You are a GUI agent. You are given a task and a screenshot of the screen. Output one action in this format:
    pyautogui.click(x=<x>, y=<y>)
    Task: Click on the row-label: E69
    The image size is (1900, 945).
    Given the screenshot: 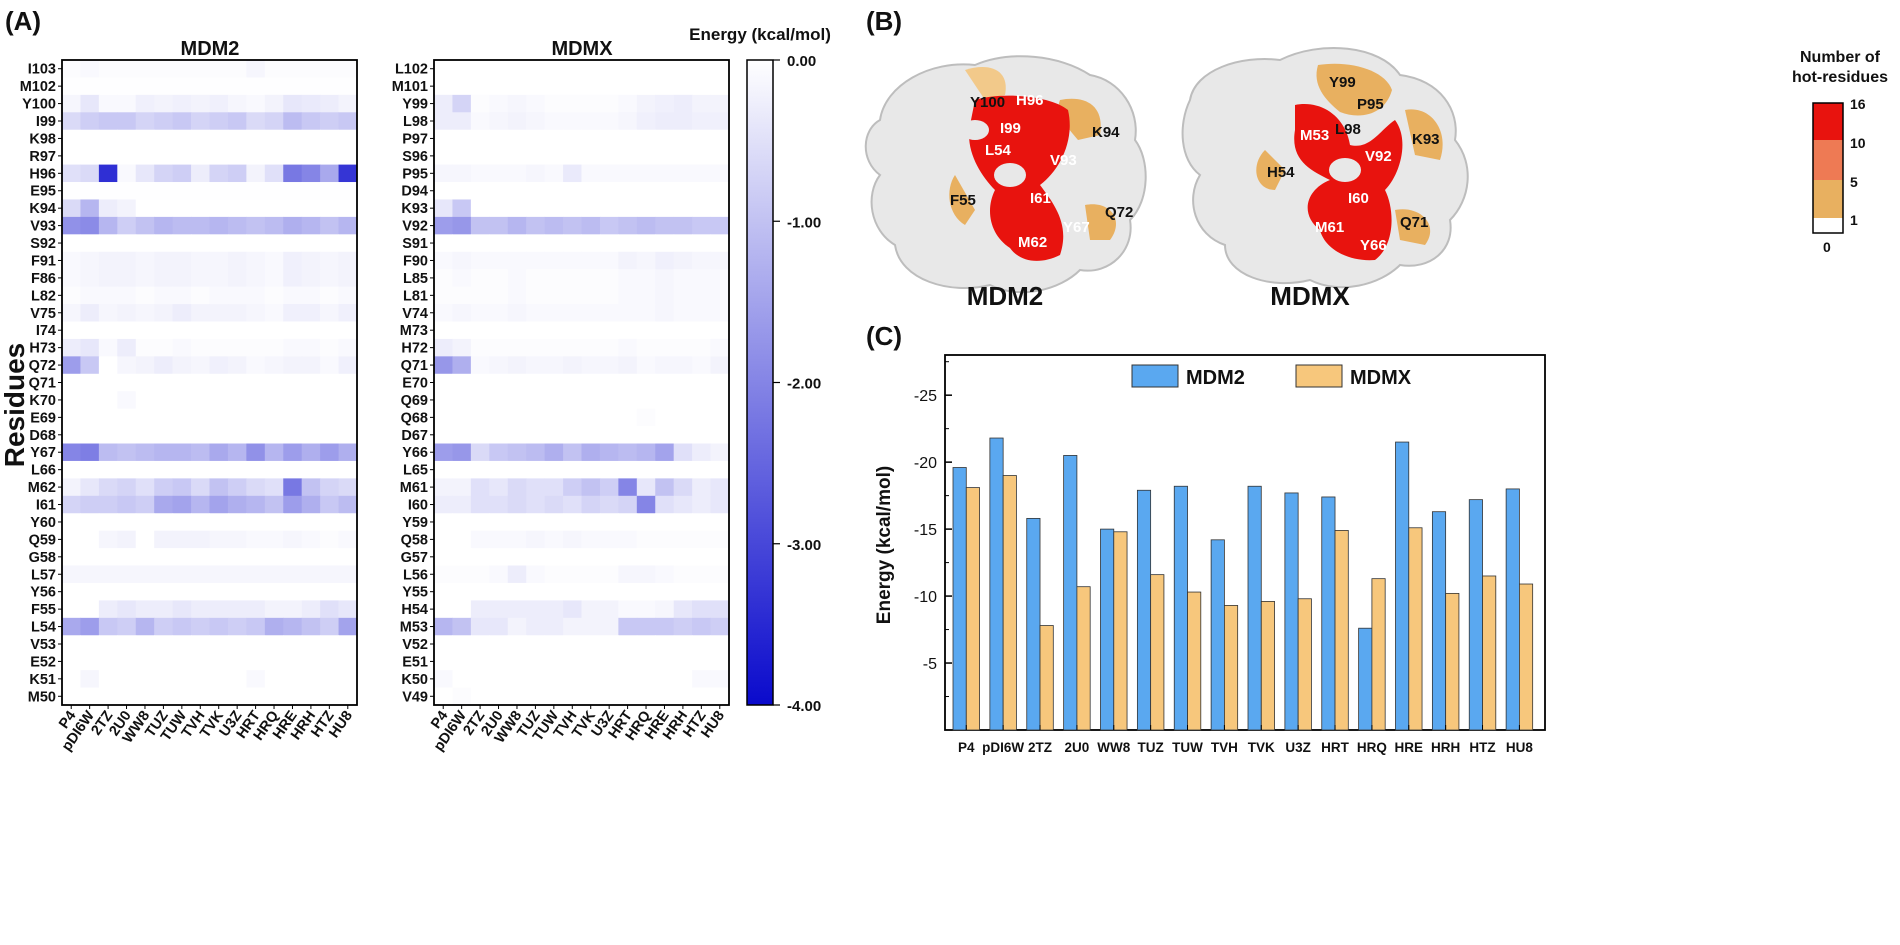 What is the action you would take?
    pyautogui.click(x=43, y=418)
    